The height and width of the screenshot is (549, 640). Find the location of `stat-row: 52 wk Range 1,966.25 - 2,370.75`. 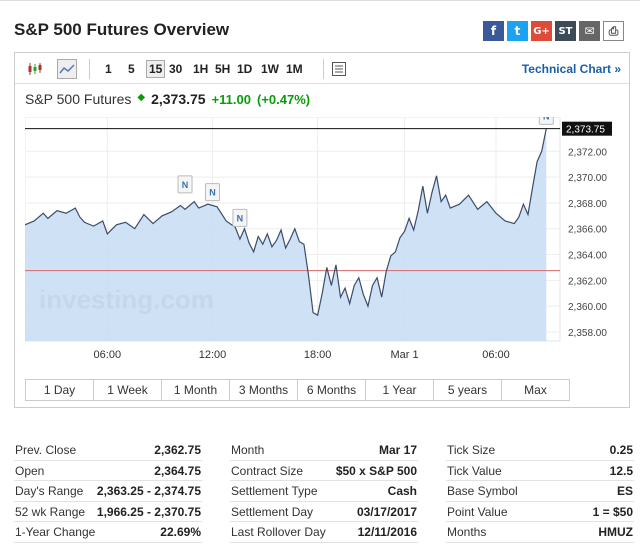

stat-row: 52 wk Range 1,966.25 - 2,370.75 is located at coordinates (108, 512).